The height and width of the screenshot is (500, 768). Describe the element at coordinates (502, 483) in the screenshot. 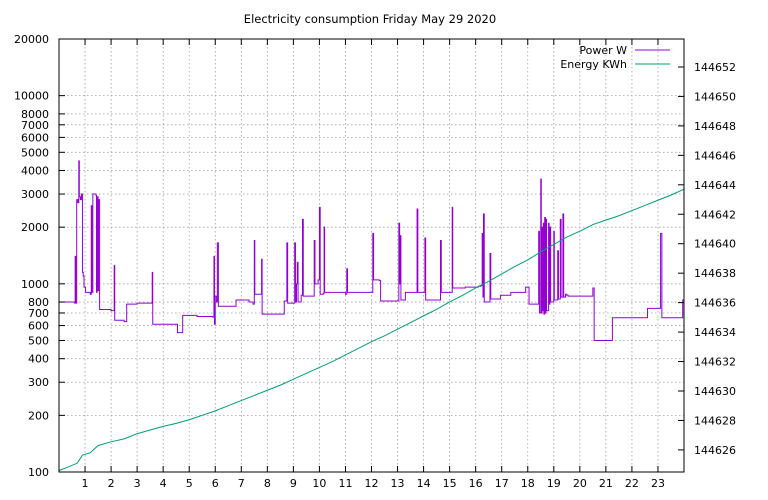

I see `x-tick-label: 17` at that location.